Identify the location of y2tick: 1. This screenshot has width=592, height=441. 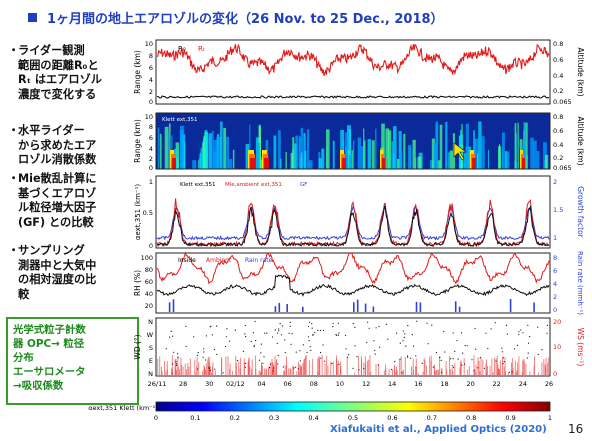
(555, 238).